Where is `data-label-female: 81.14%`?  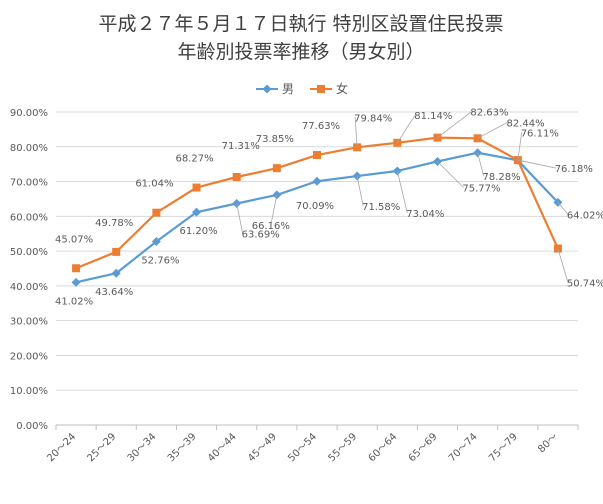 data-label-female: 81.14% is located at coordinates (433, 116).